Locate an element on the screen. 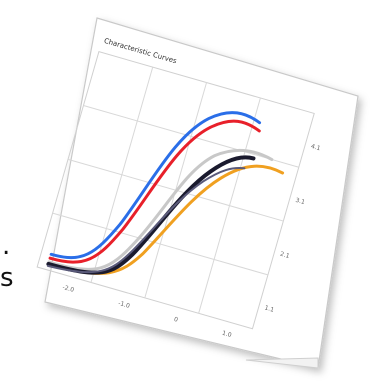 This screenshot has width=380, height=381. y-tick-label: 4.1 is located at coordinates (315, 147).